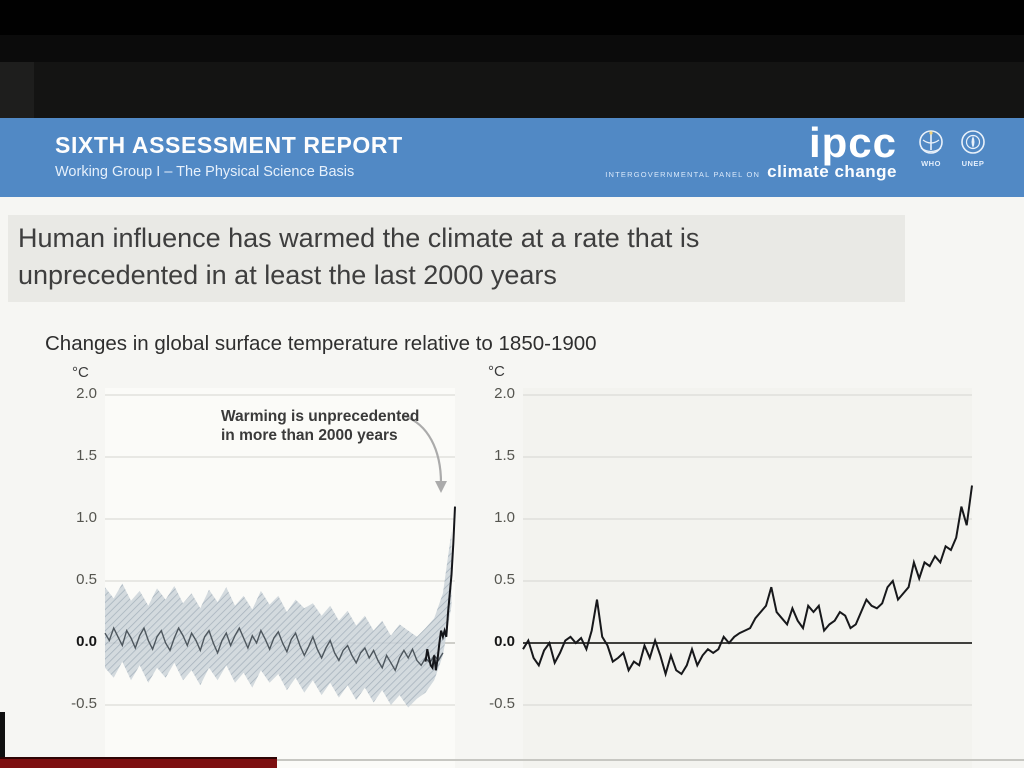  Describe the element at coordinates (86, 641) in the screenshot. I see `left-ytick-0.0: 0.0` at that location.